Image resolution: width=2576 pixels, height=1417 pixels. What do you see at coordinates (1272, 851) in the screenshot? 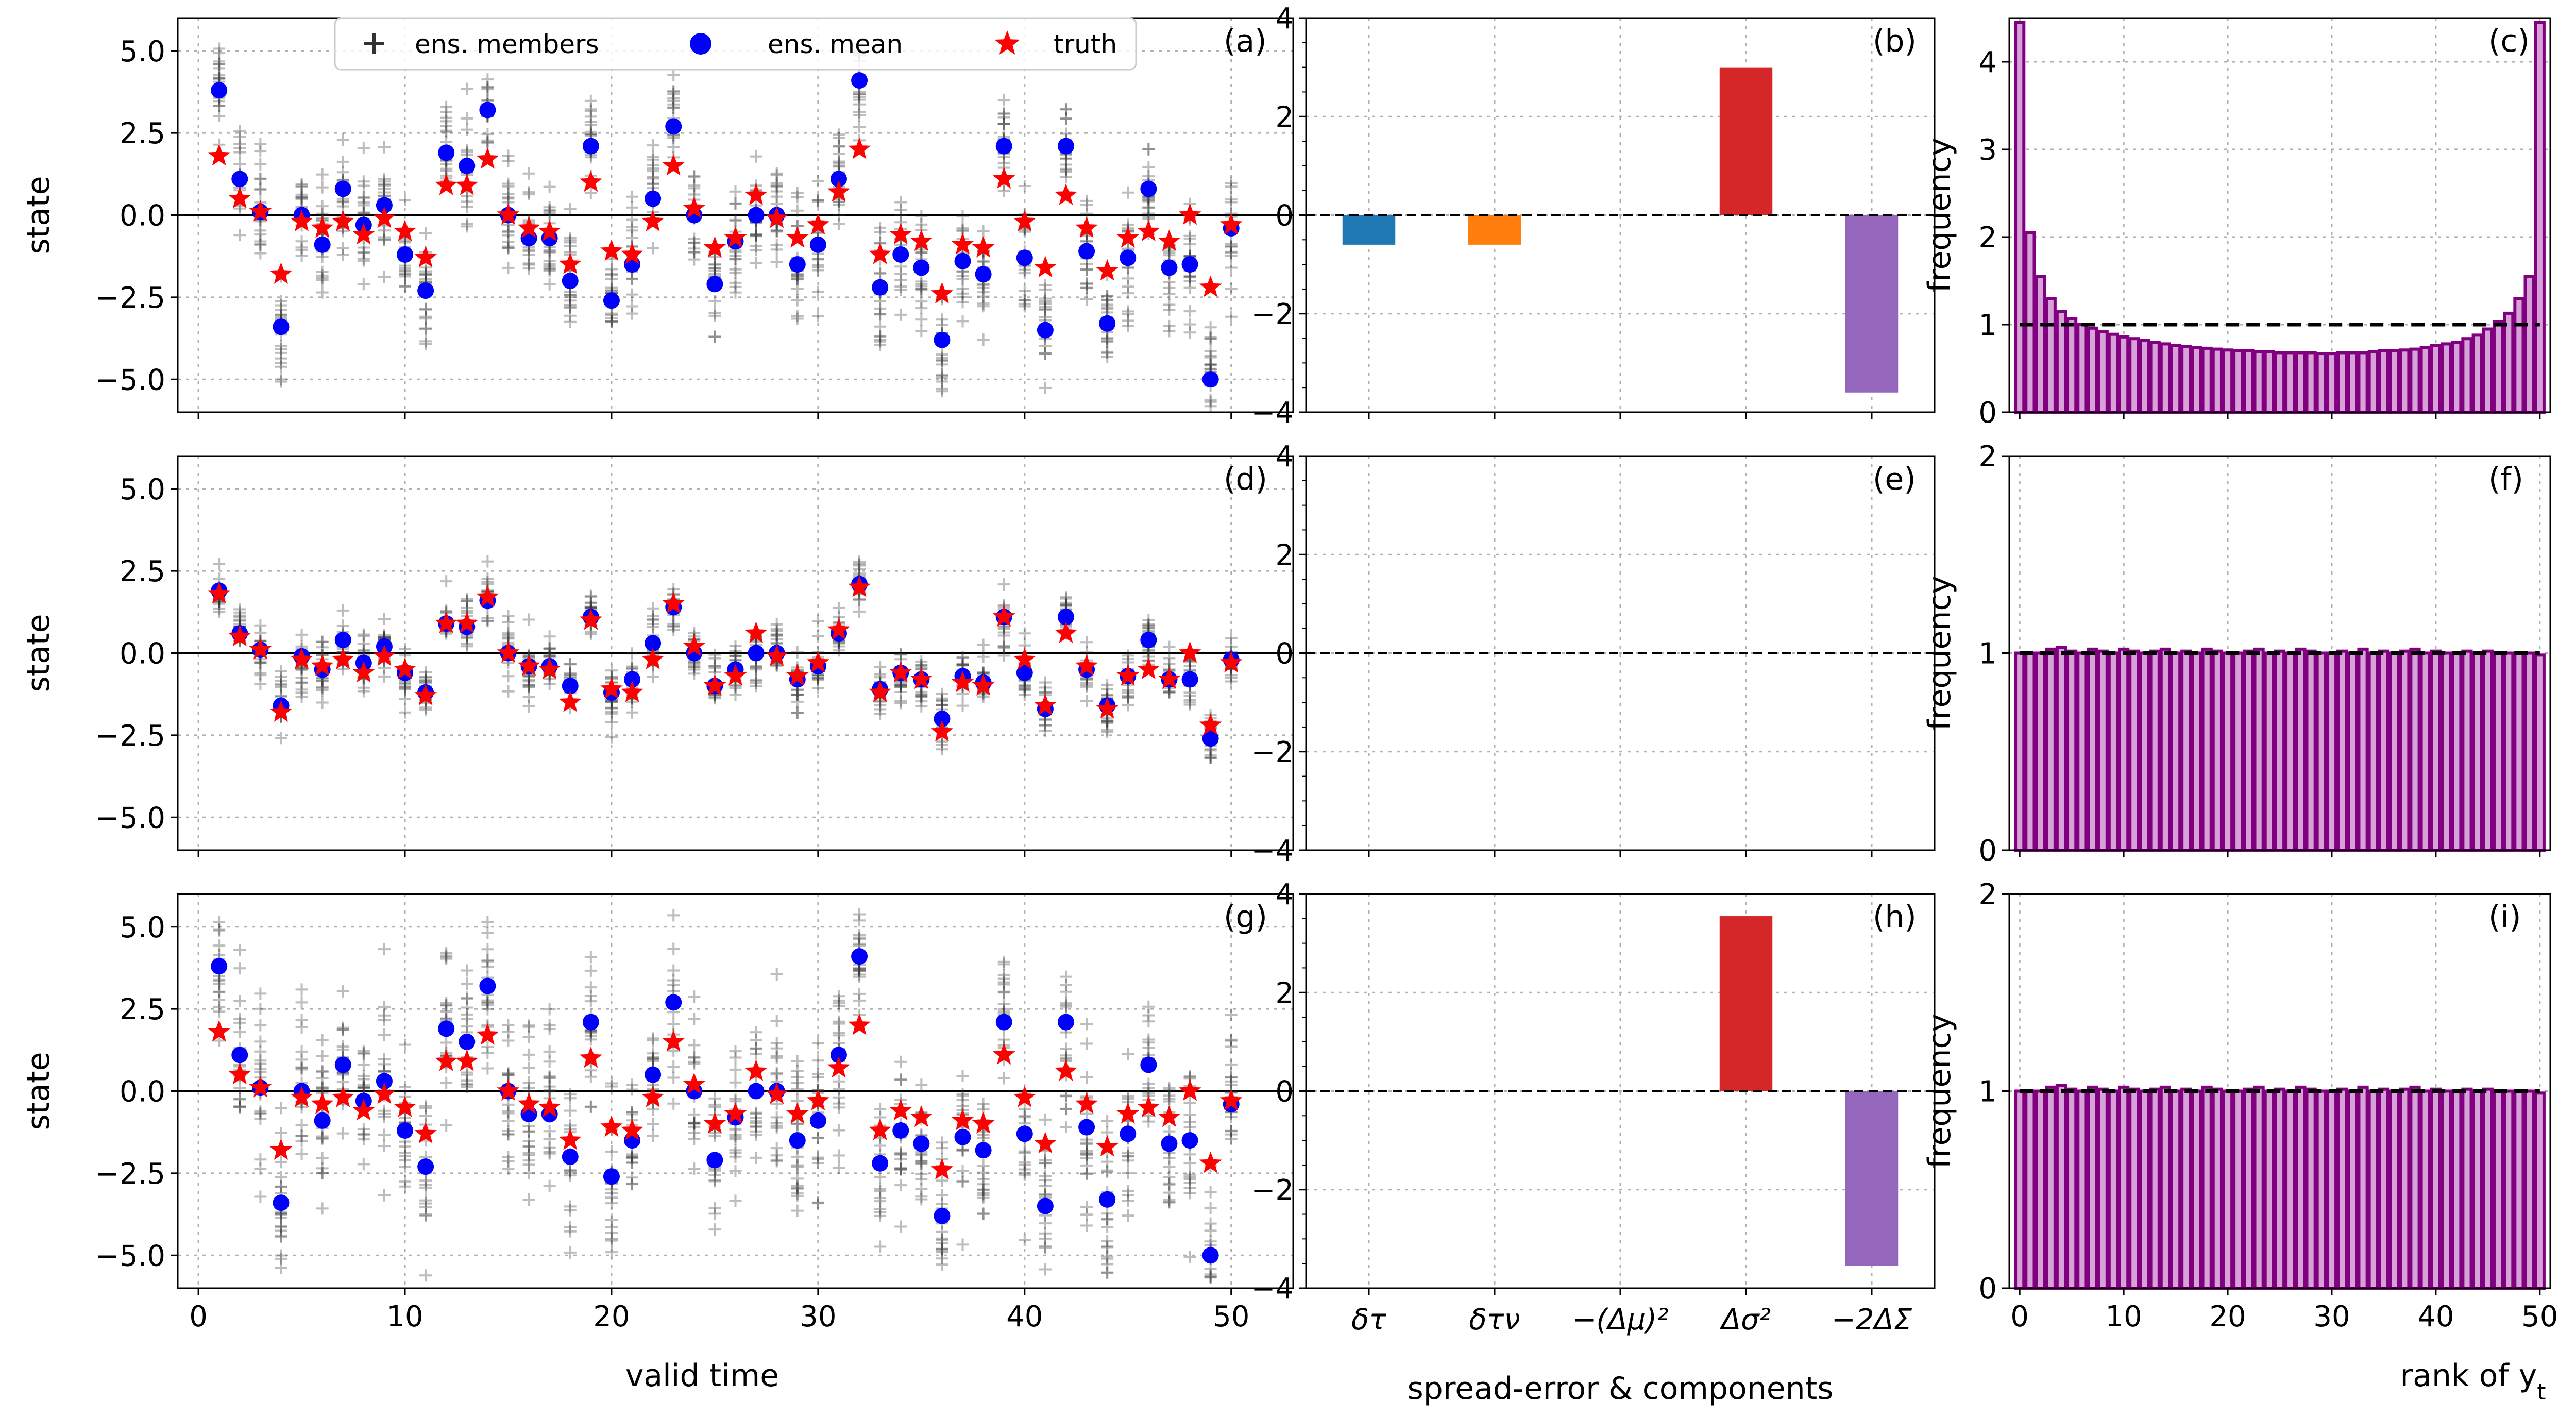
I see `bar-ytick-label: −4` at bounding box center [1272, 851].